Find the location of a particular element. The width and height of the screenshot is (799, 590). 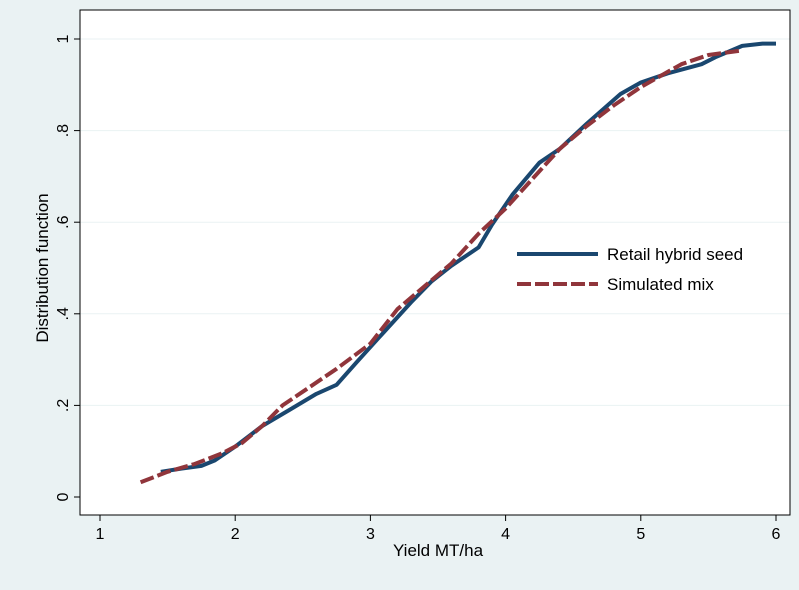

y-axis-title: Distribution function is located at coordinates (42, 267).